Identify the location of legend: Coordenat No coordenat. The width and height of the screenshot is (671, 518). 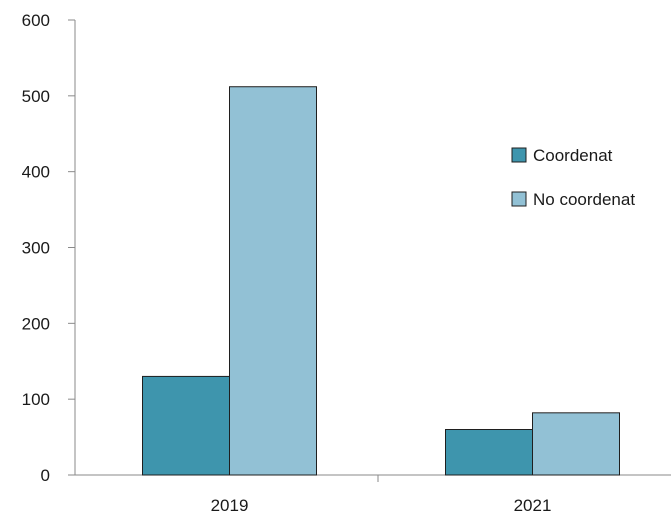
(573, 177).